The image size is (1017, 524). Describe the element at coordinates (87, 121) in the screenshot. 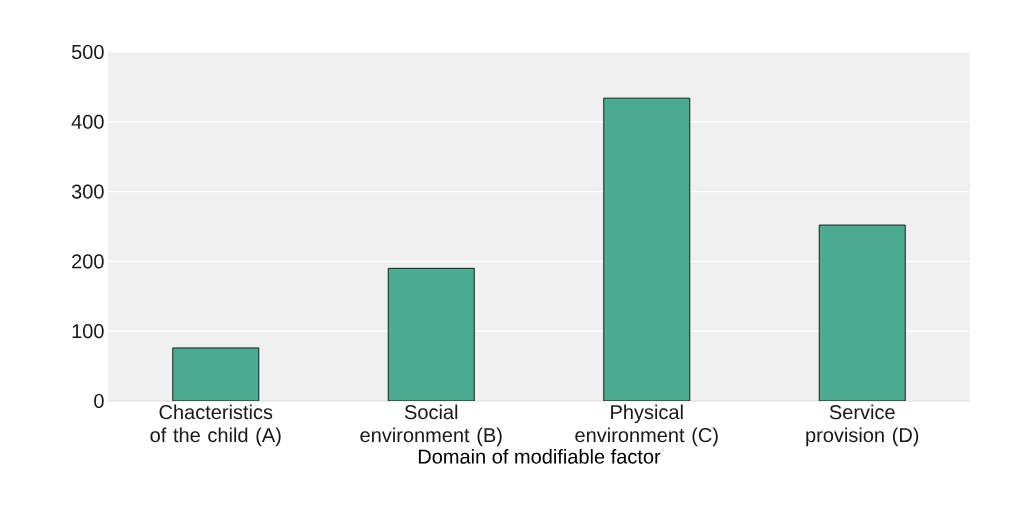

I see `y-tick-label: 400` at that location.